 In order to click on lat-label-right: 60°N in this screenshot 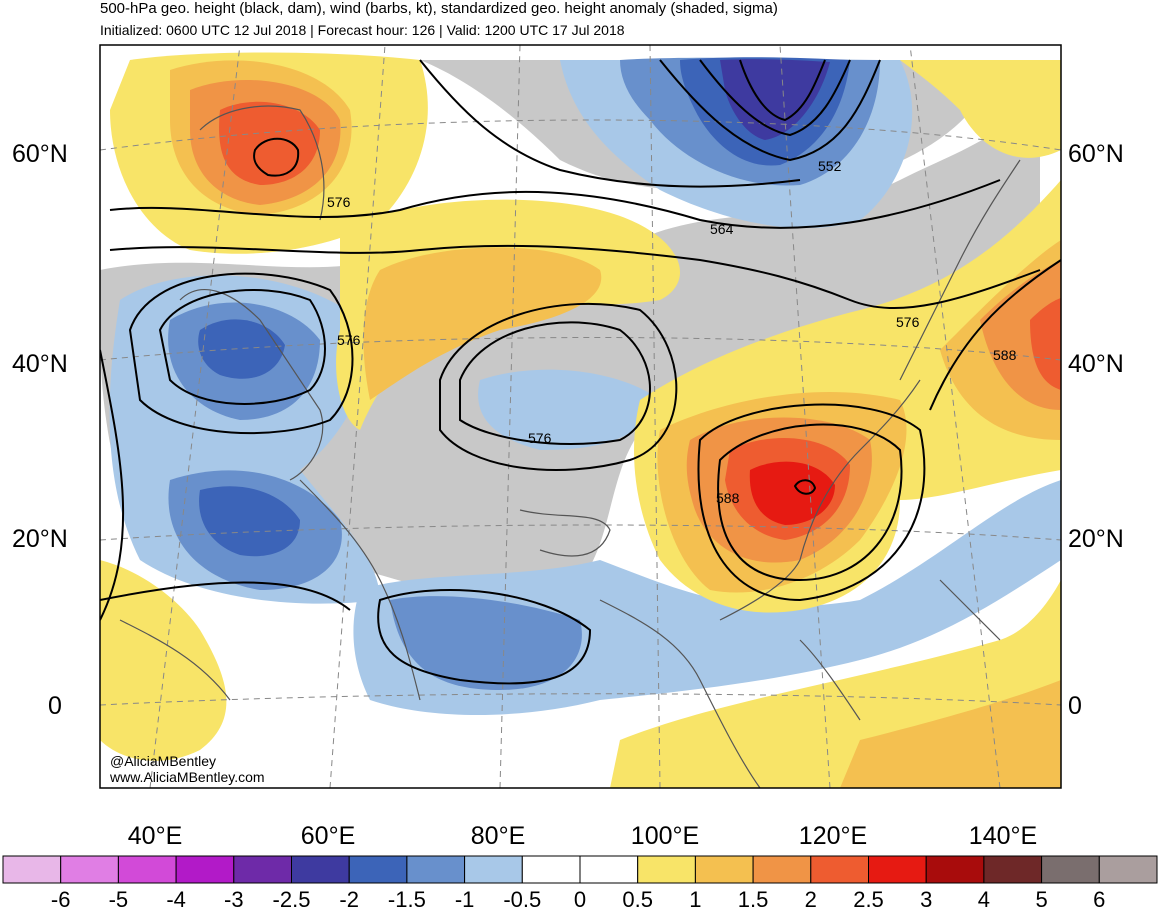, I will do `click(1096, 154)`.